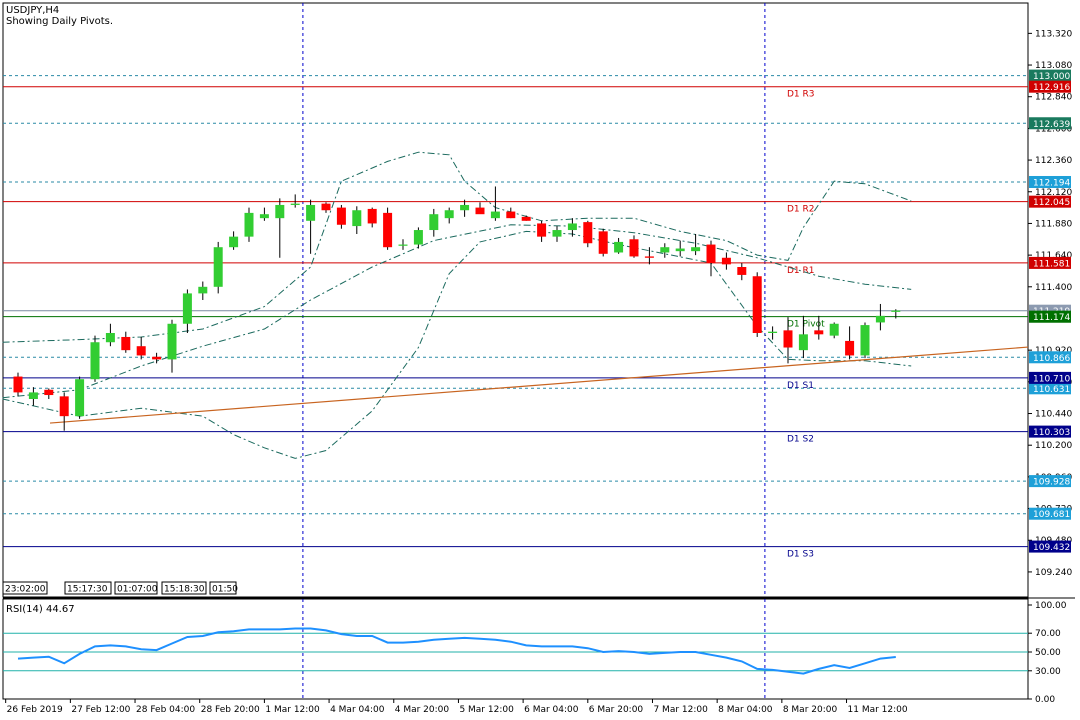 The image size is (1080, 720). I want to click on time-tick-label-4: 1 Mar 12:00, so click(292, 710).